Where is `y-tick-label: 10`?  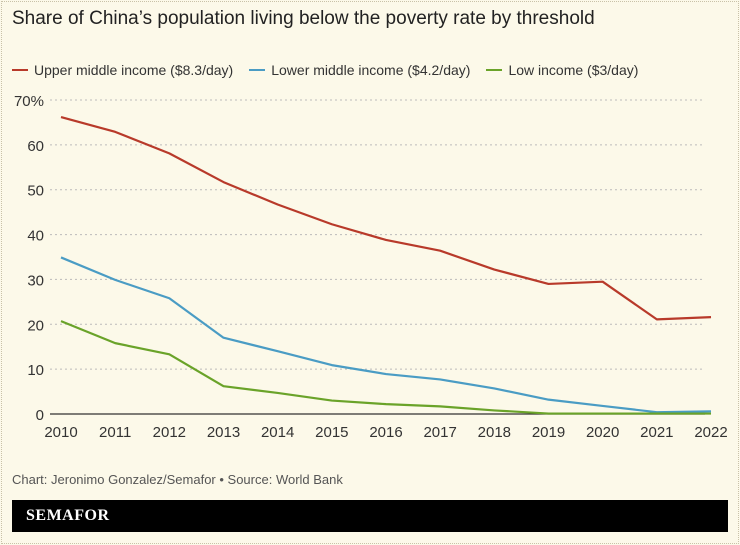
y-tick-label: 10 is located at coordinates (35, 370).